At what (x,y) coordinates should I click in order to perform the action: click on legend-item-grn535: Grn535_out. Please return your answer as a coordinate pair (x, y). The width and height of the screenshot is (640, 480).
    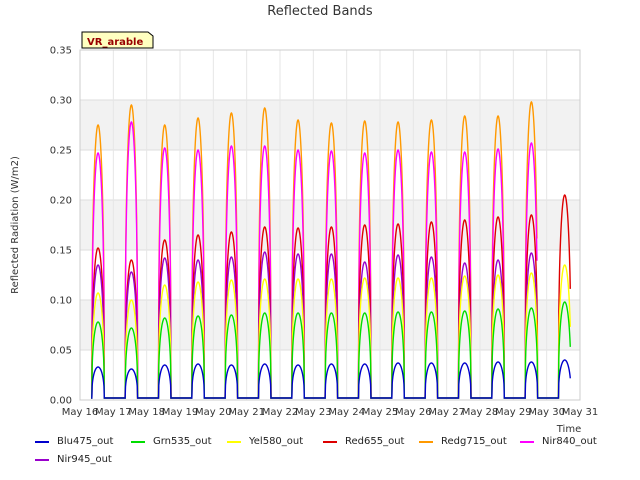
    Looking at the image, I should click on (171, 441).